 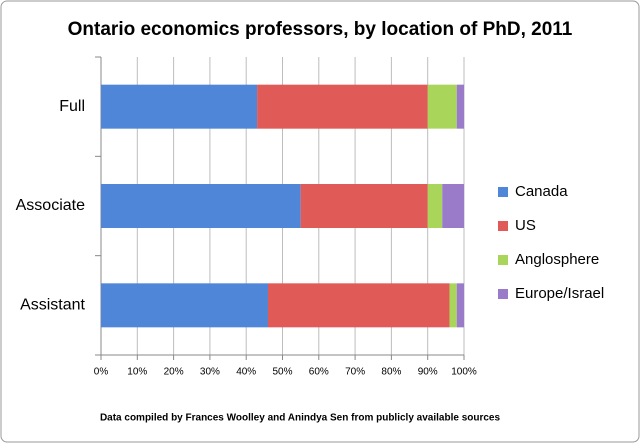 I want to click on x-tick-label: 10%, so click(x=137, y=372).